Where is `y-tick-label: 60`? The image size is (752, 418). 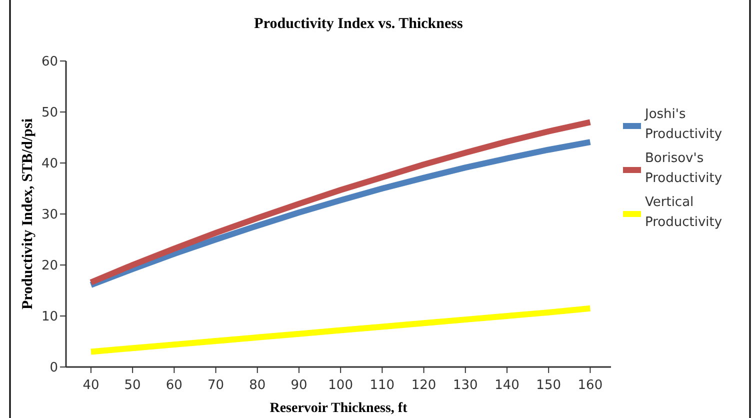 y-tick-label: 60 is located at coordinates (49, 62).